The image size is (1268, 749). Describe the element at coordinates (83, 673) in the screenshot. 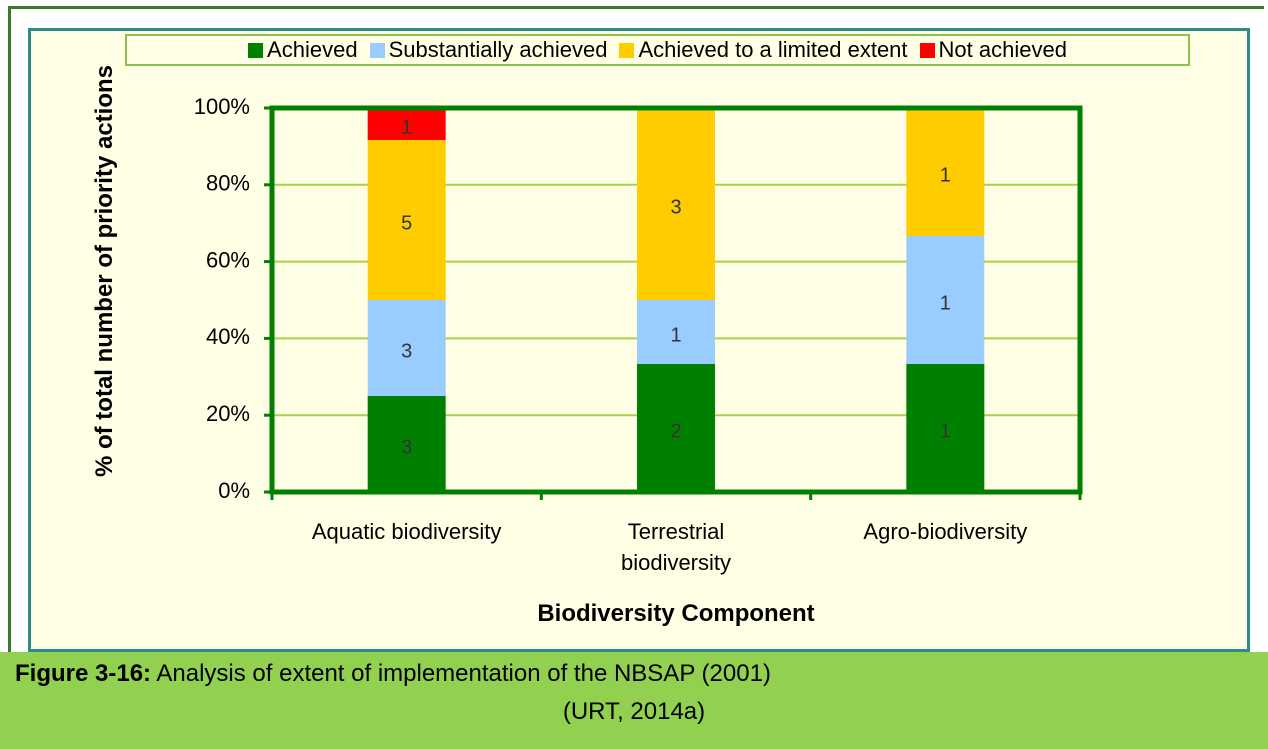

I see `caption-label: Figure 3-16:` at that location.